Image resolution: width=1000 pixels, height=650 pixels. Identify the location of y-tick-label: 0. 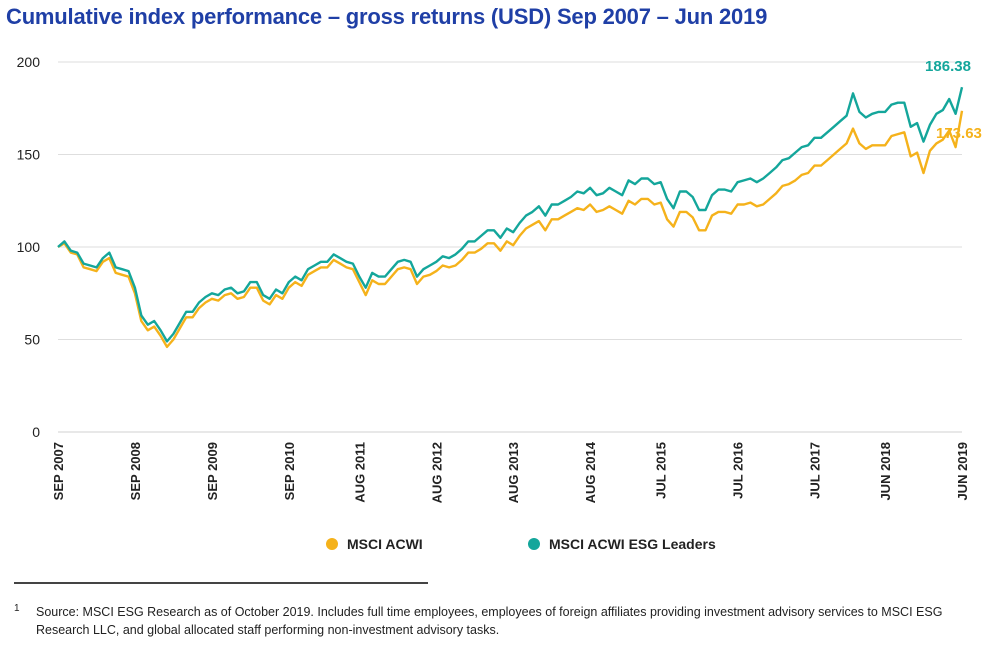
(36, 432).